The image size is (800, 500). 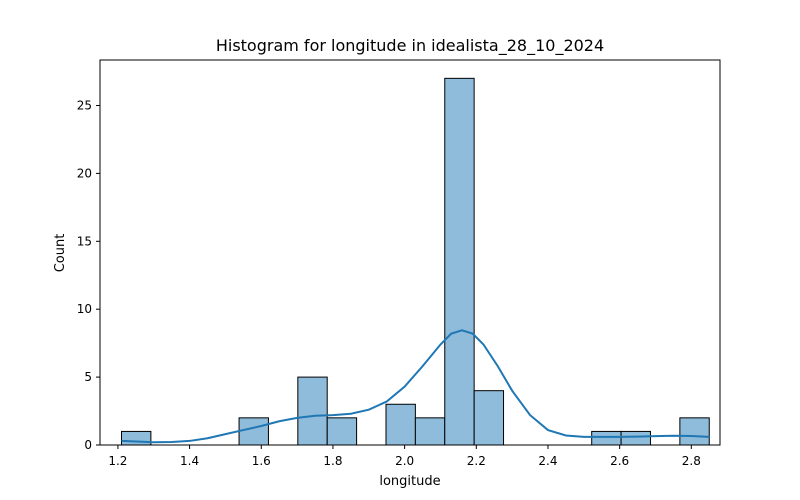 What do you see at coordinates (409, 481) in the screenshot?
I see `x-axis-label: longitude` at bounding box center [409, 481].